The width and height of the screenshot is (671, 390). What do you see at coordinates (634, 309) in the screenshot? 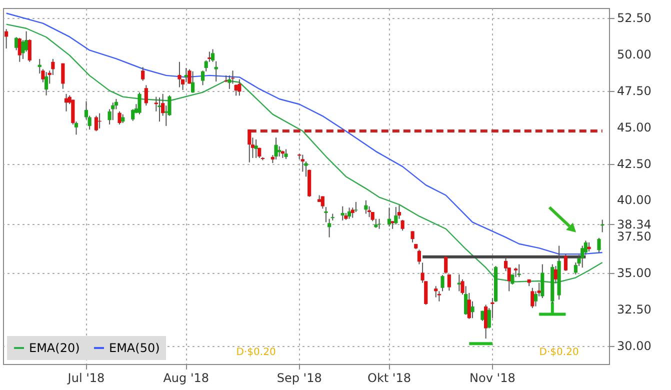
I see `y-tick-label: 32.50` at bounding box center [634, 309].